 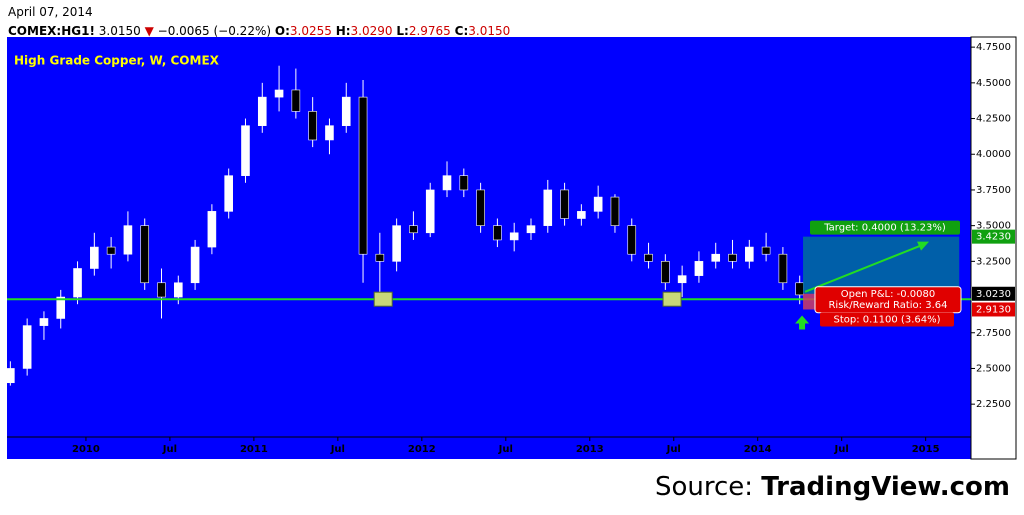 I want to click on x-tick-label: 2012, so click(x=422, y=449).